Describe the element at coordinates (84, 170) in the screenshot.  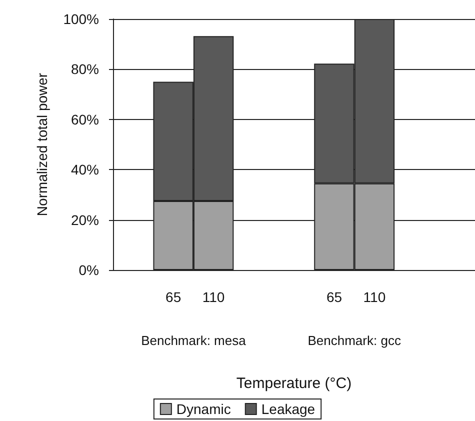
I see `y-tick-label: 40%` at that location.